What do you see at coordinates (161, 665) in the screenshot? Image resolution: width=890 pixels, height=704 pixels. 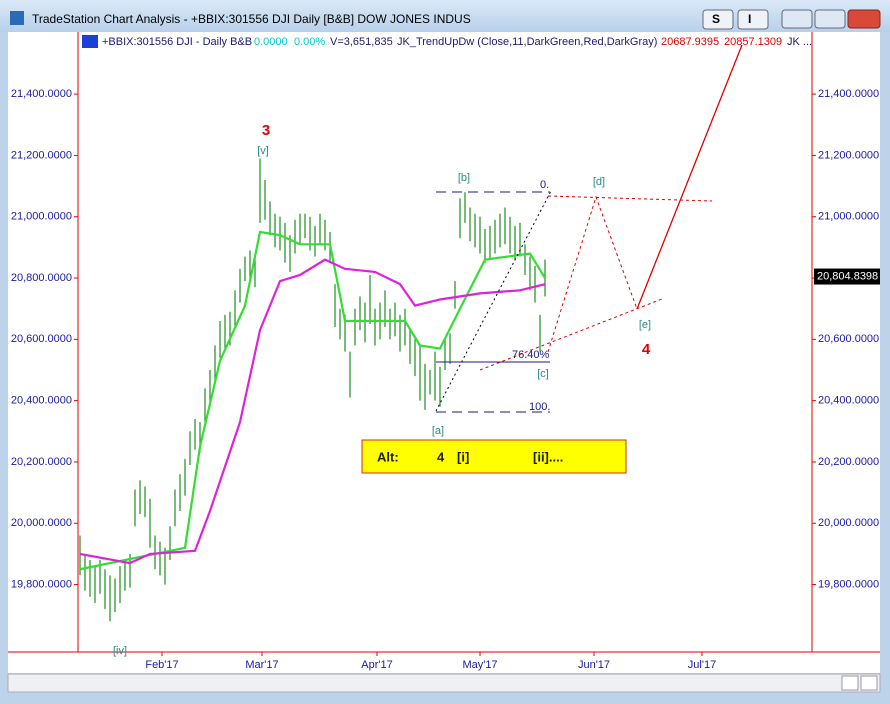 I see `x-tick-label: Feb'17` at bounding box center [161, 665].